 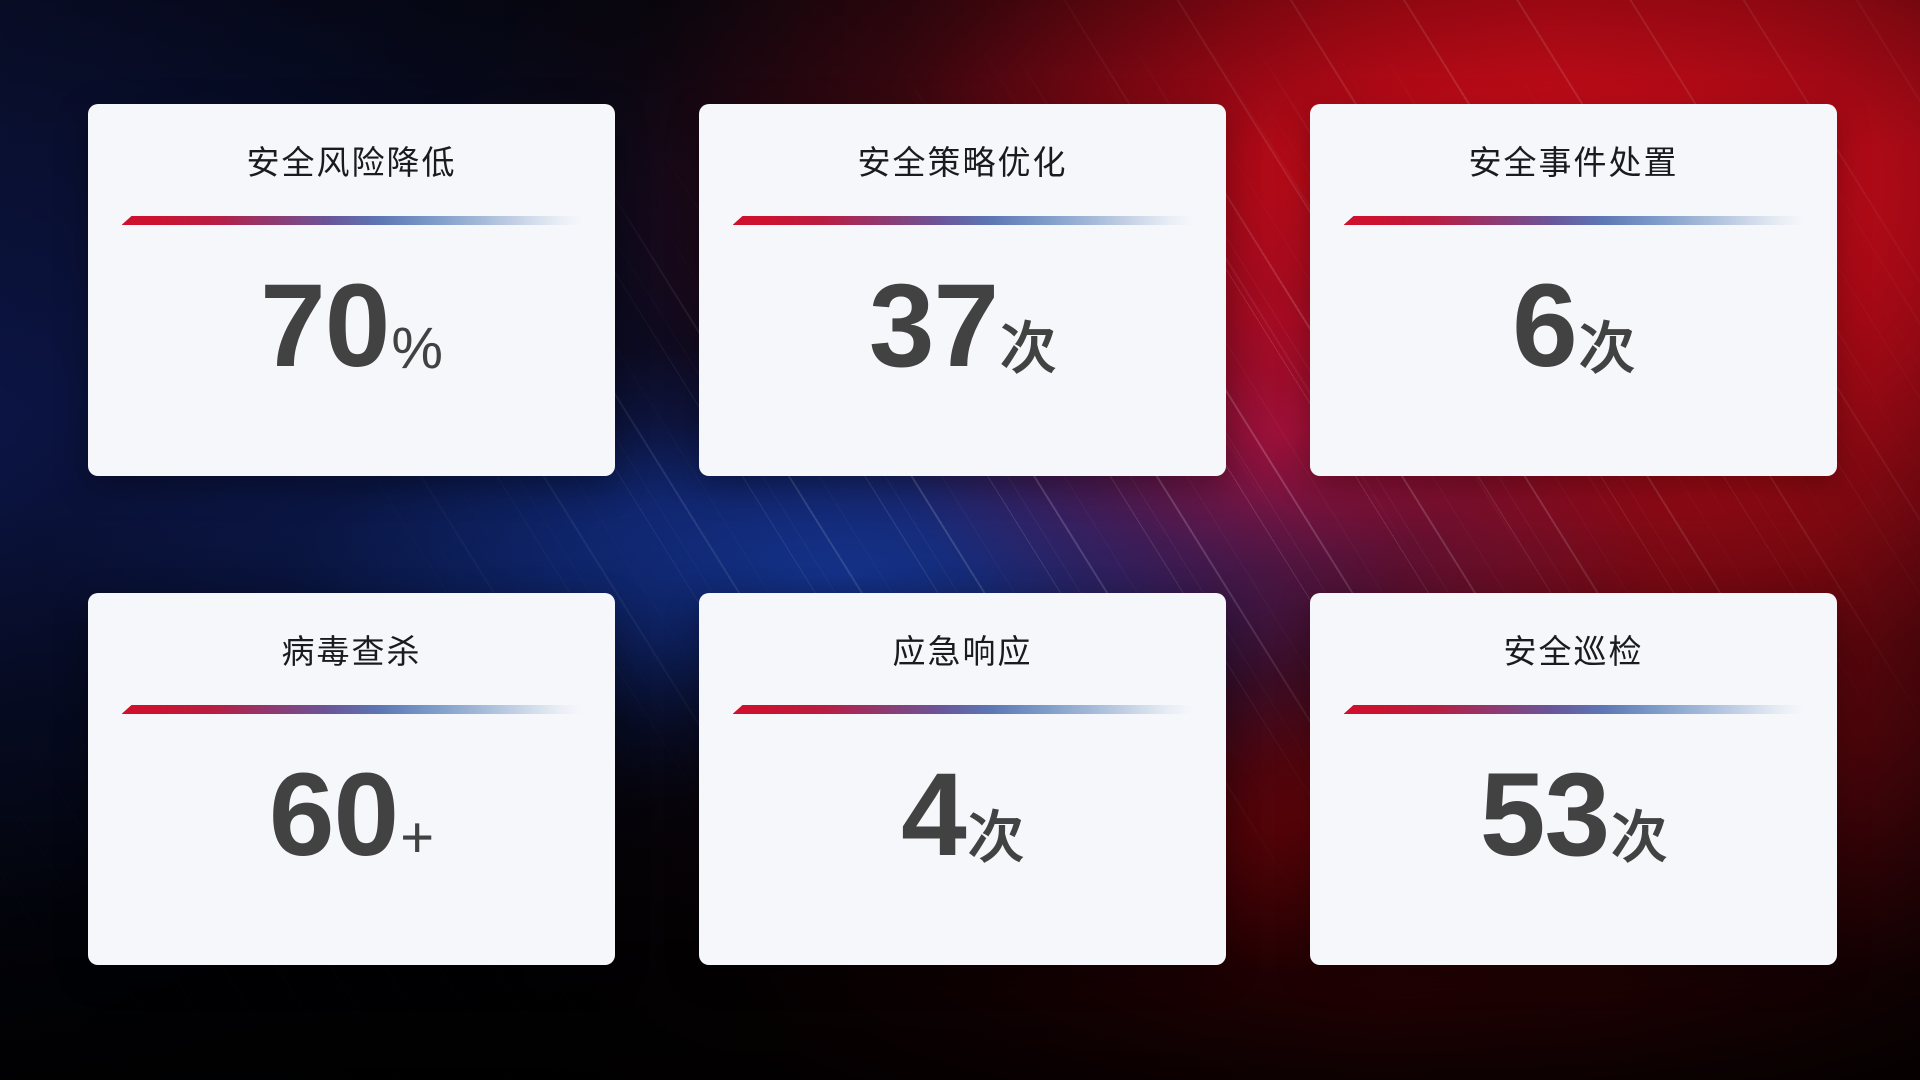 I want to click on stat-card-title: 安全巡检, so click(x=1573, y=651).